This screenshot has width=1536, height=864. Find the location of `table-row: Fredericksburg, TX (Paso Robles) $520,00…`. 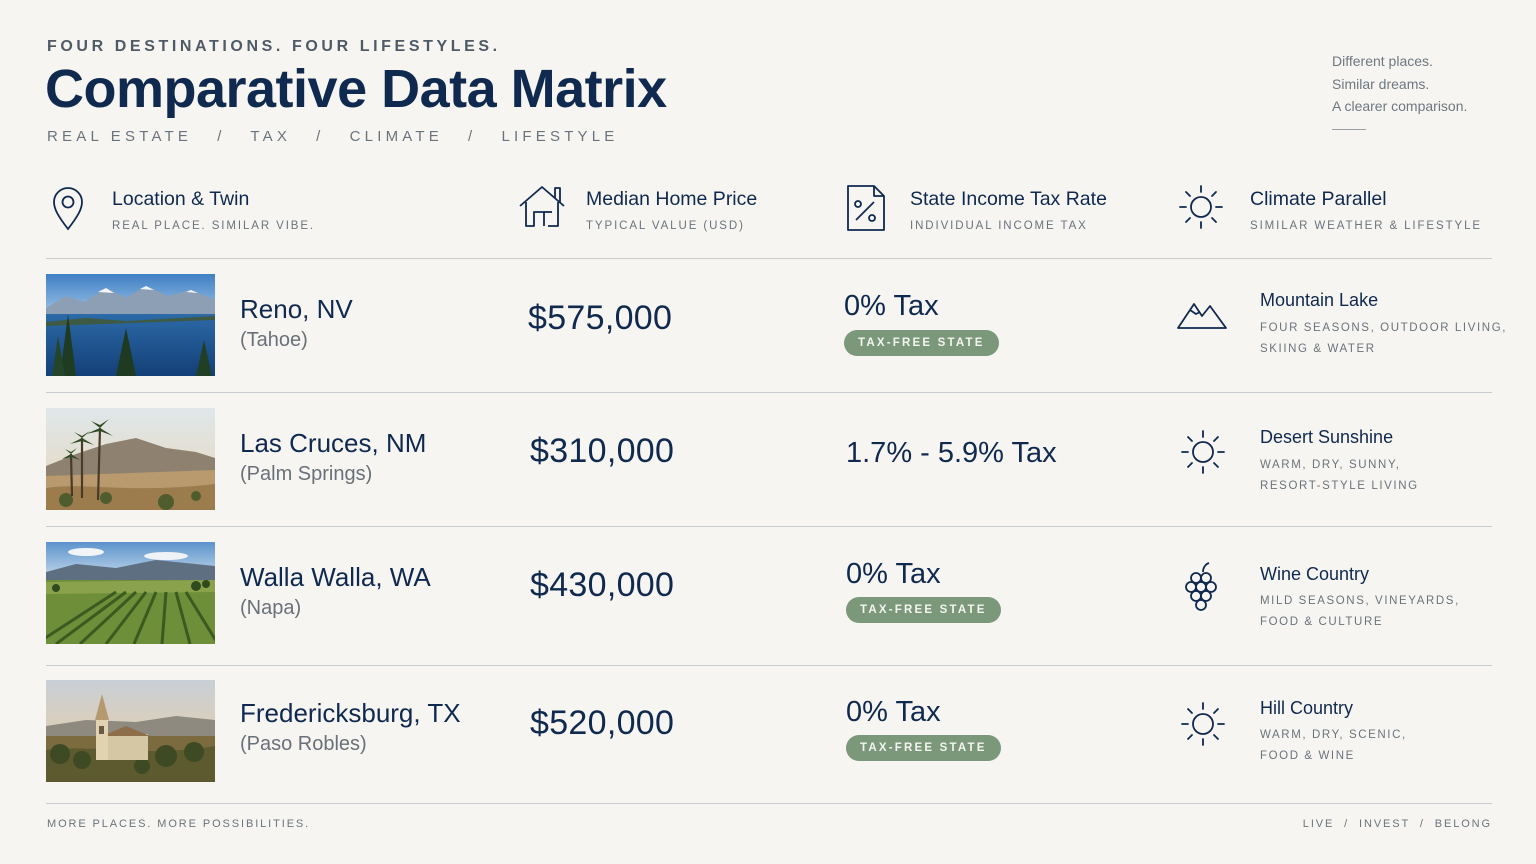

table-row: Fredericksburg, TX (Paso Robles) $520,00… is located at coordinates (768, 733).